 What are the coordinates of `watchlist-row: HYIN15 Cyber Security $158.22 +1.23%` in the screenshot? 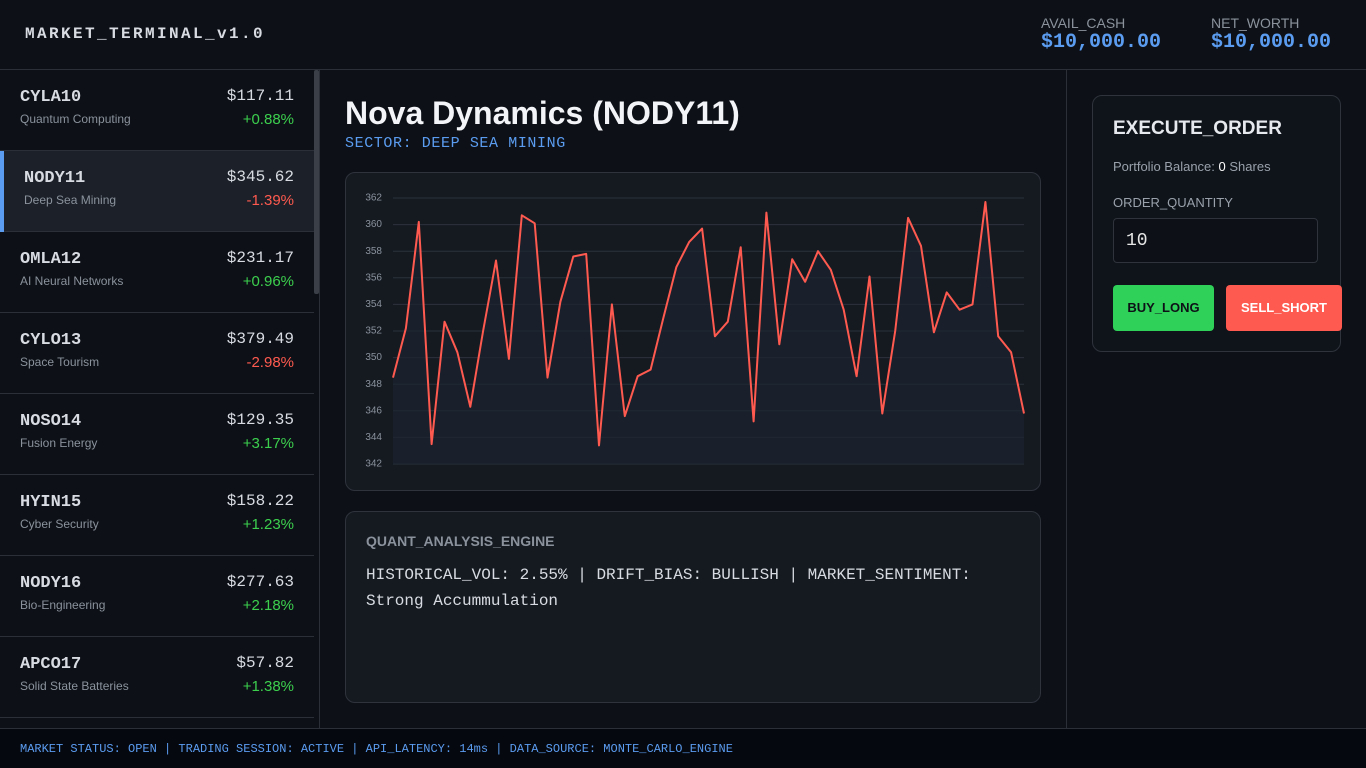 It's located at (157, 515).